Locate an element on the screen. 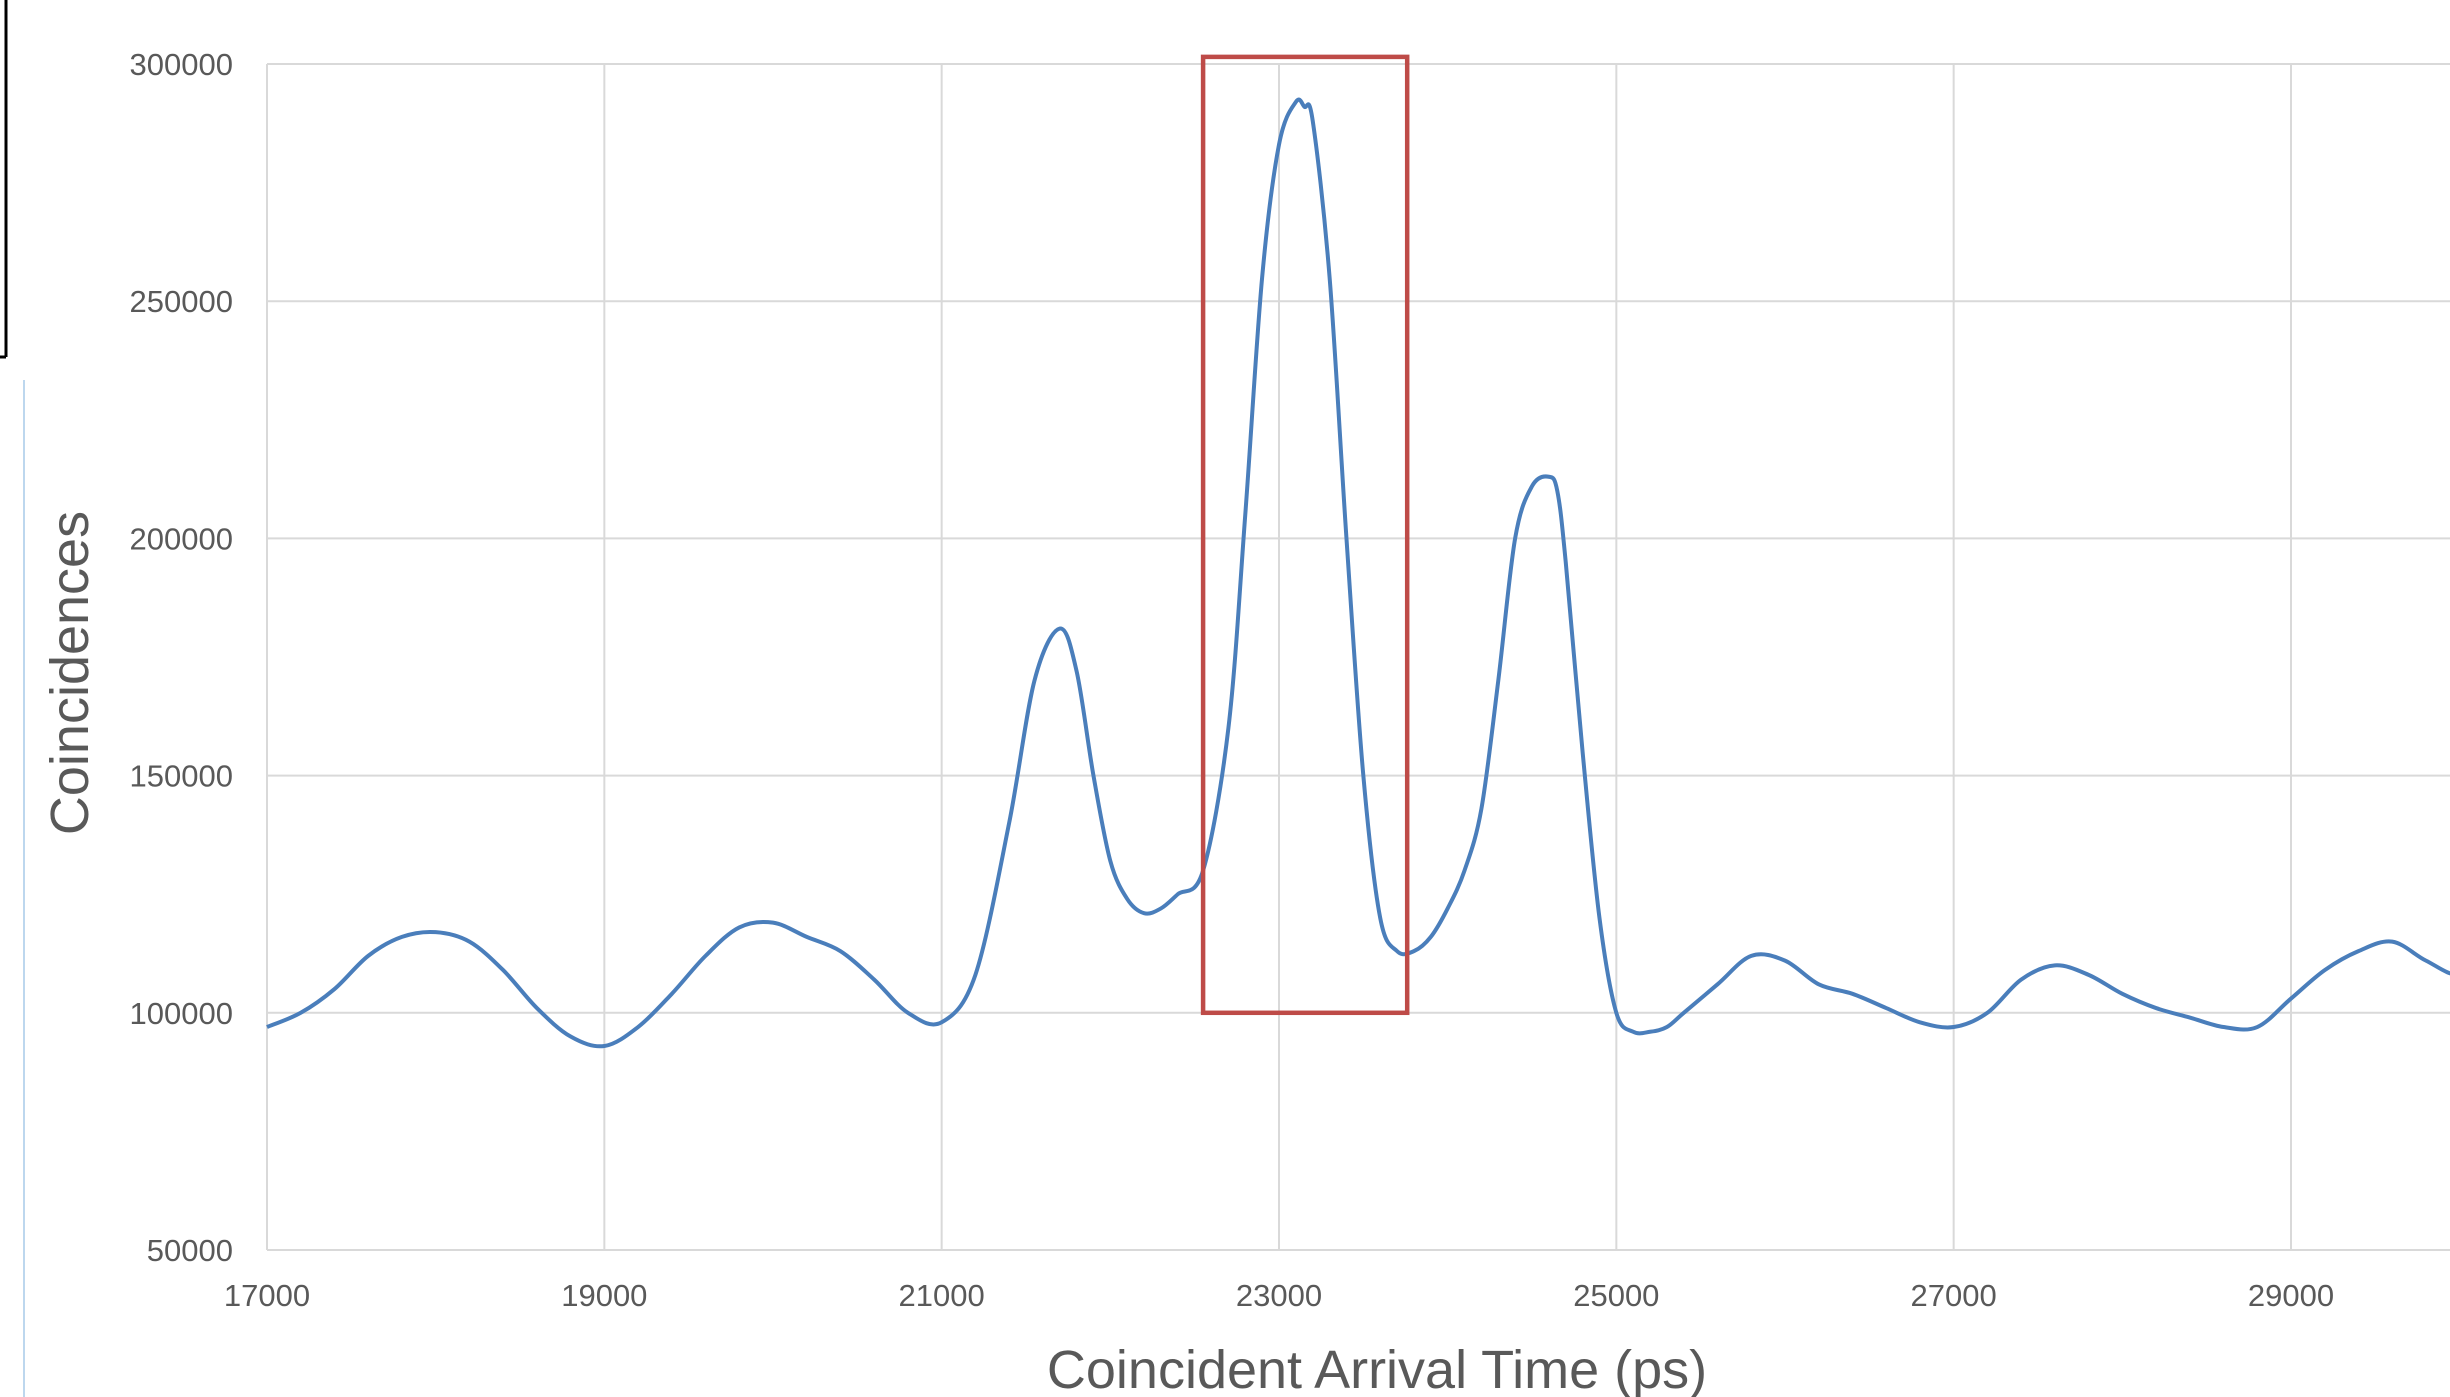 The height and width of the screenshot is (1397, 2450). x-tick-label: 21000 is located at coordinates (942, 1295).